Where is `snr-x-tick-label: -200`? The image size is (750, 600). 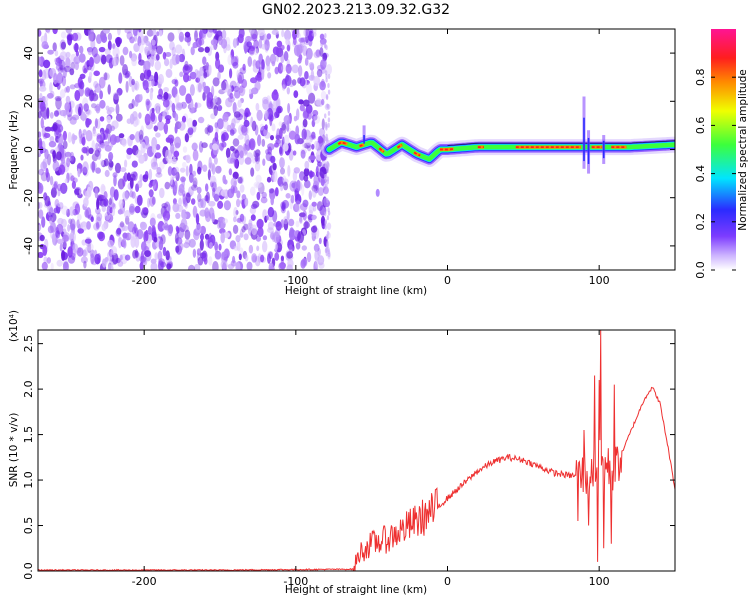 snr-x-tick-label: -200 is located at coordinates (144, 581).